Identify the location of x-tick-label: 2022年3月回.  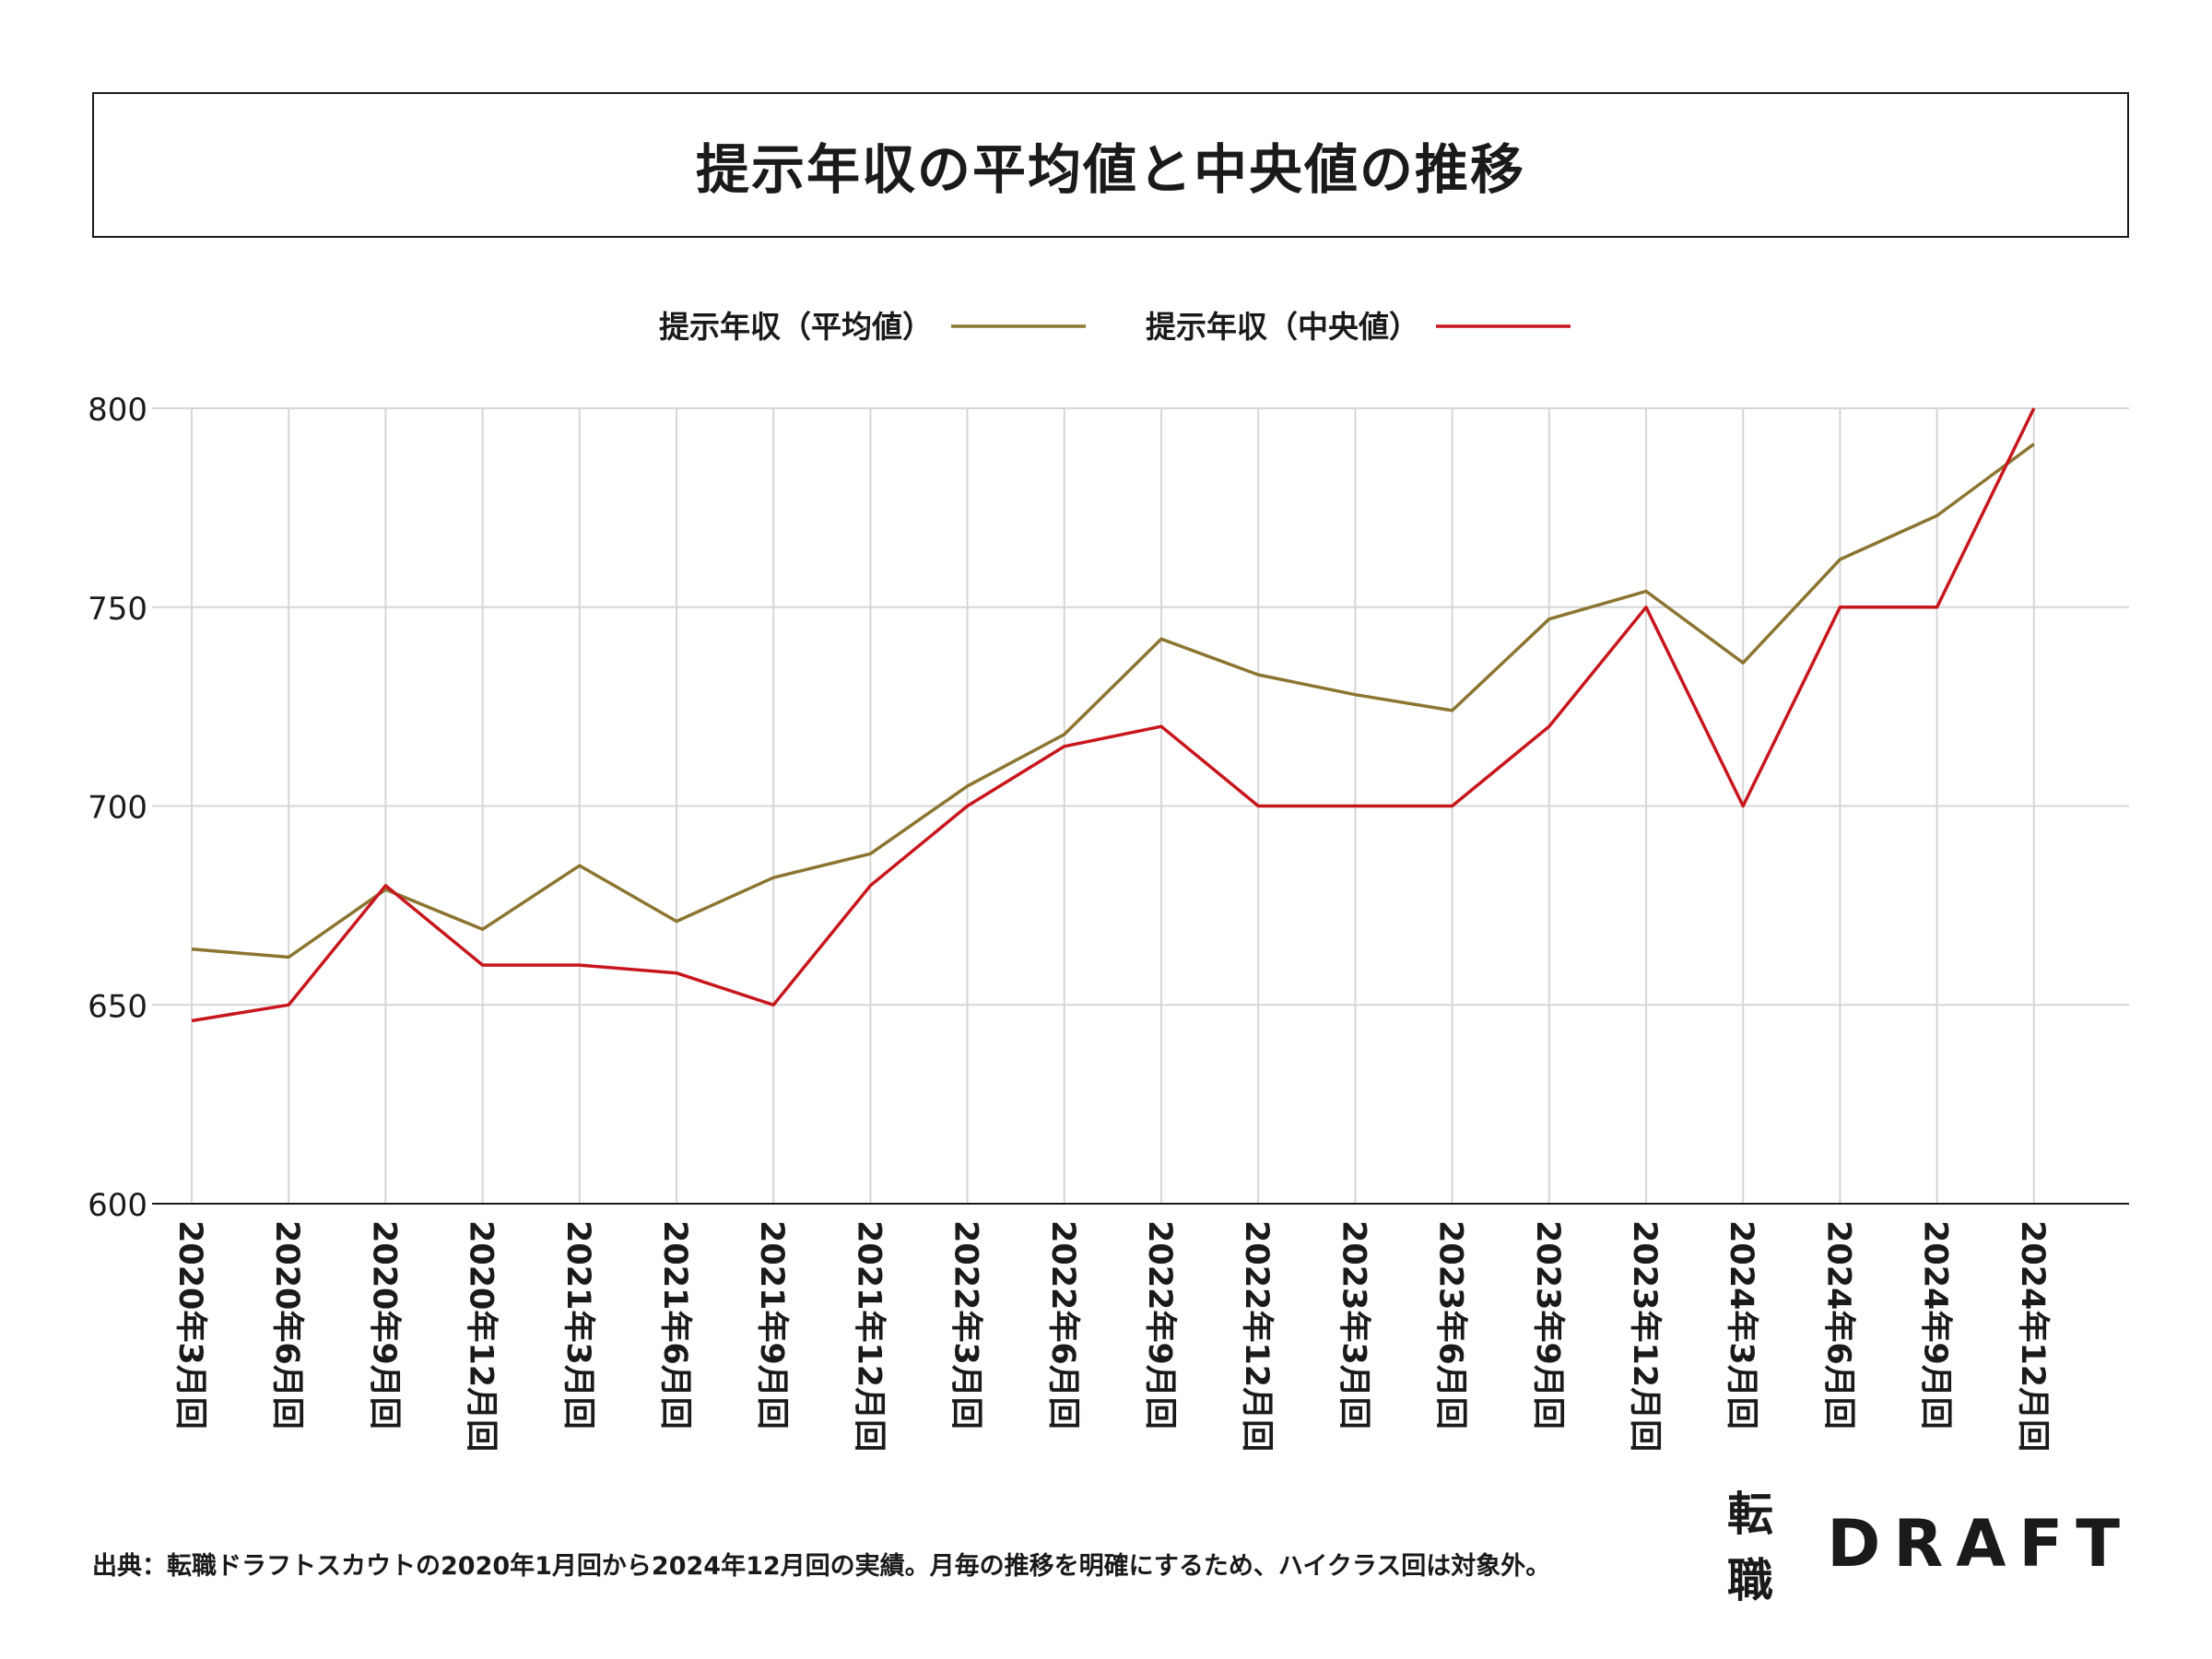
(965, 1325).